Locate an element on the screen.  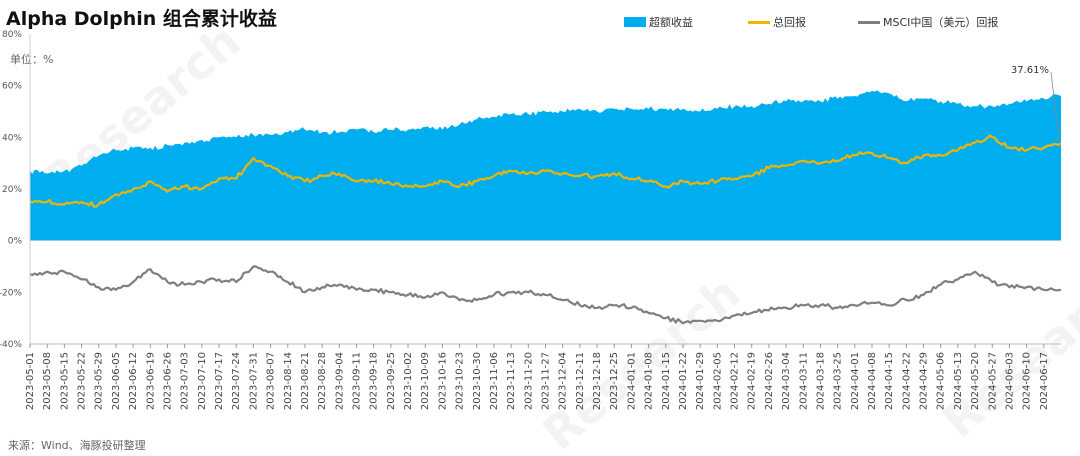
x-tick-label: 2024-06-03 is located at coordinates (1009, 381).